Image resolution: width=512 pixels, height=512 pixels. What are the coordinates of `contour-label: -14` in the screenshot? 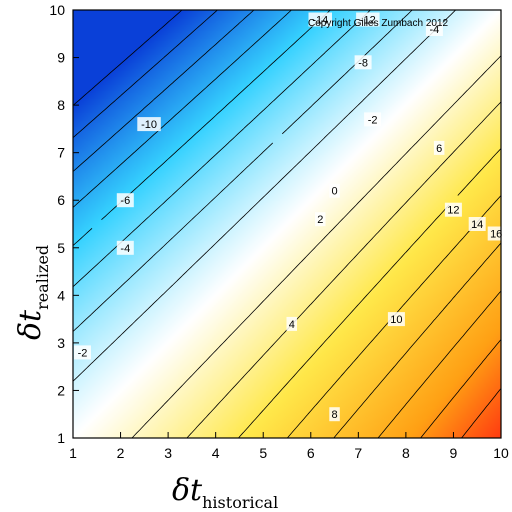 It's located at (320, 21).